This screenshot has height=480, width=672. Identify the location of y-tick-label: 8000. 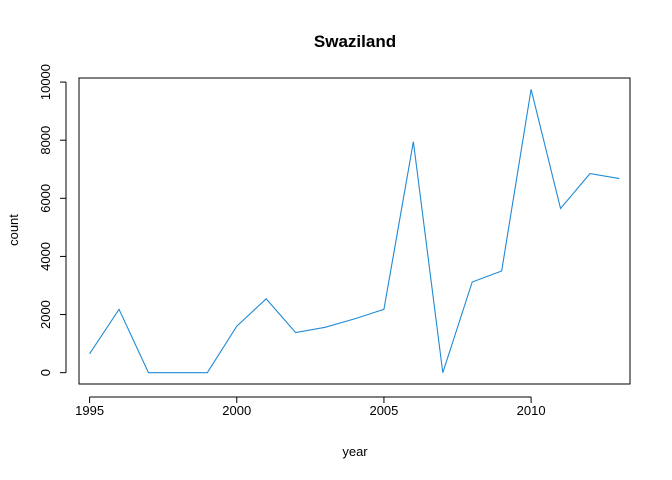
(45, 140).